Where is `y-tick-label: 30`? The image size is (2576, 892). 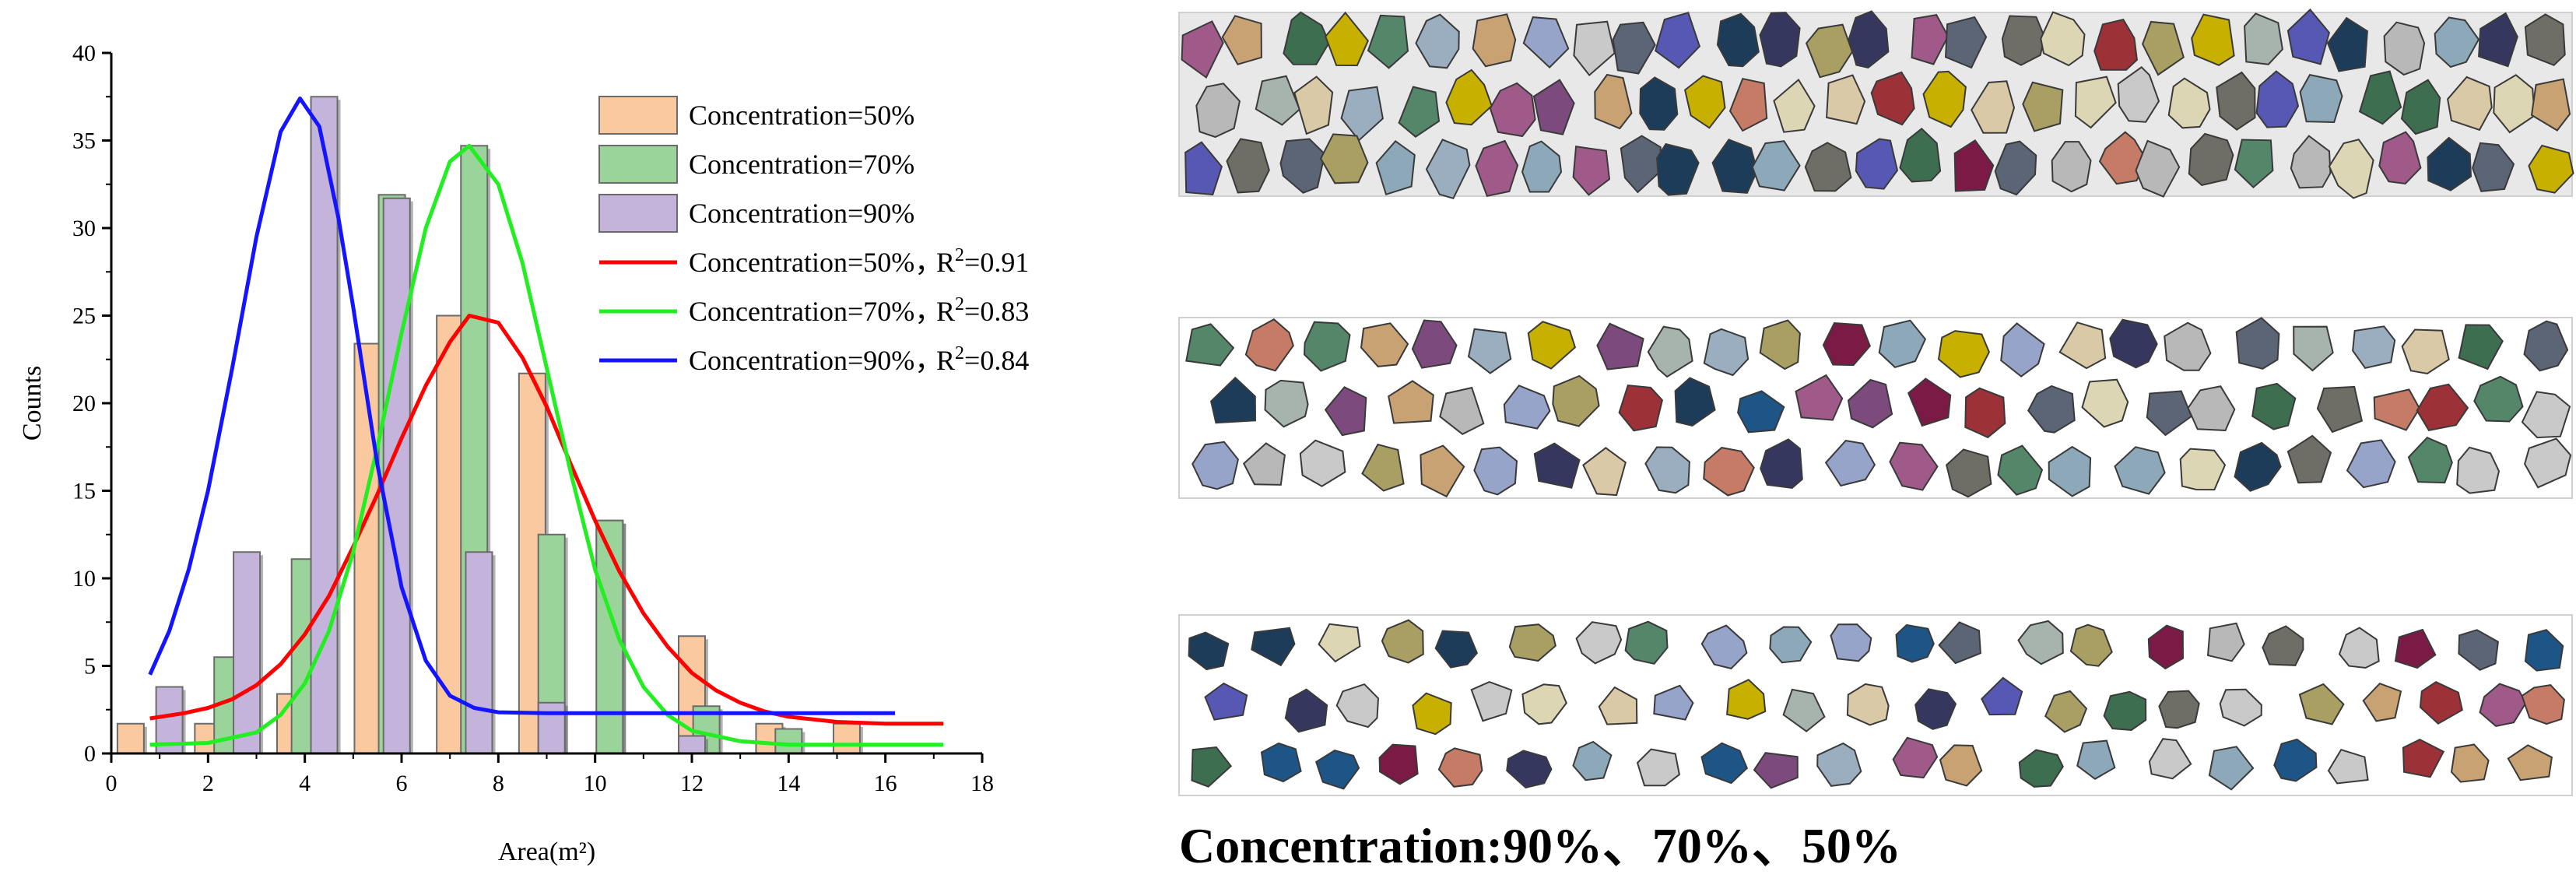
y-tick-label: 30 is located at coordinates (84, 229).